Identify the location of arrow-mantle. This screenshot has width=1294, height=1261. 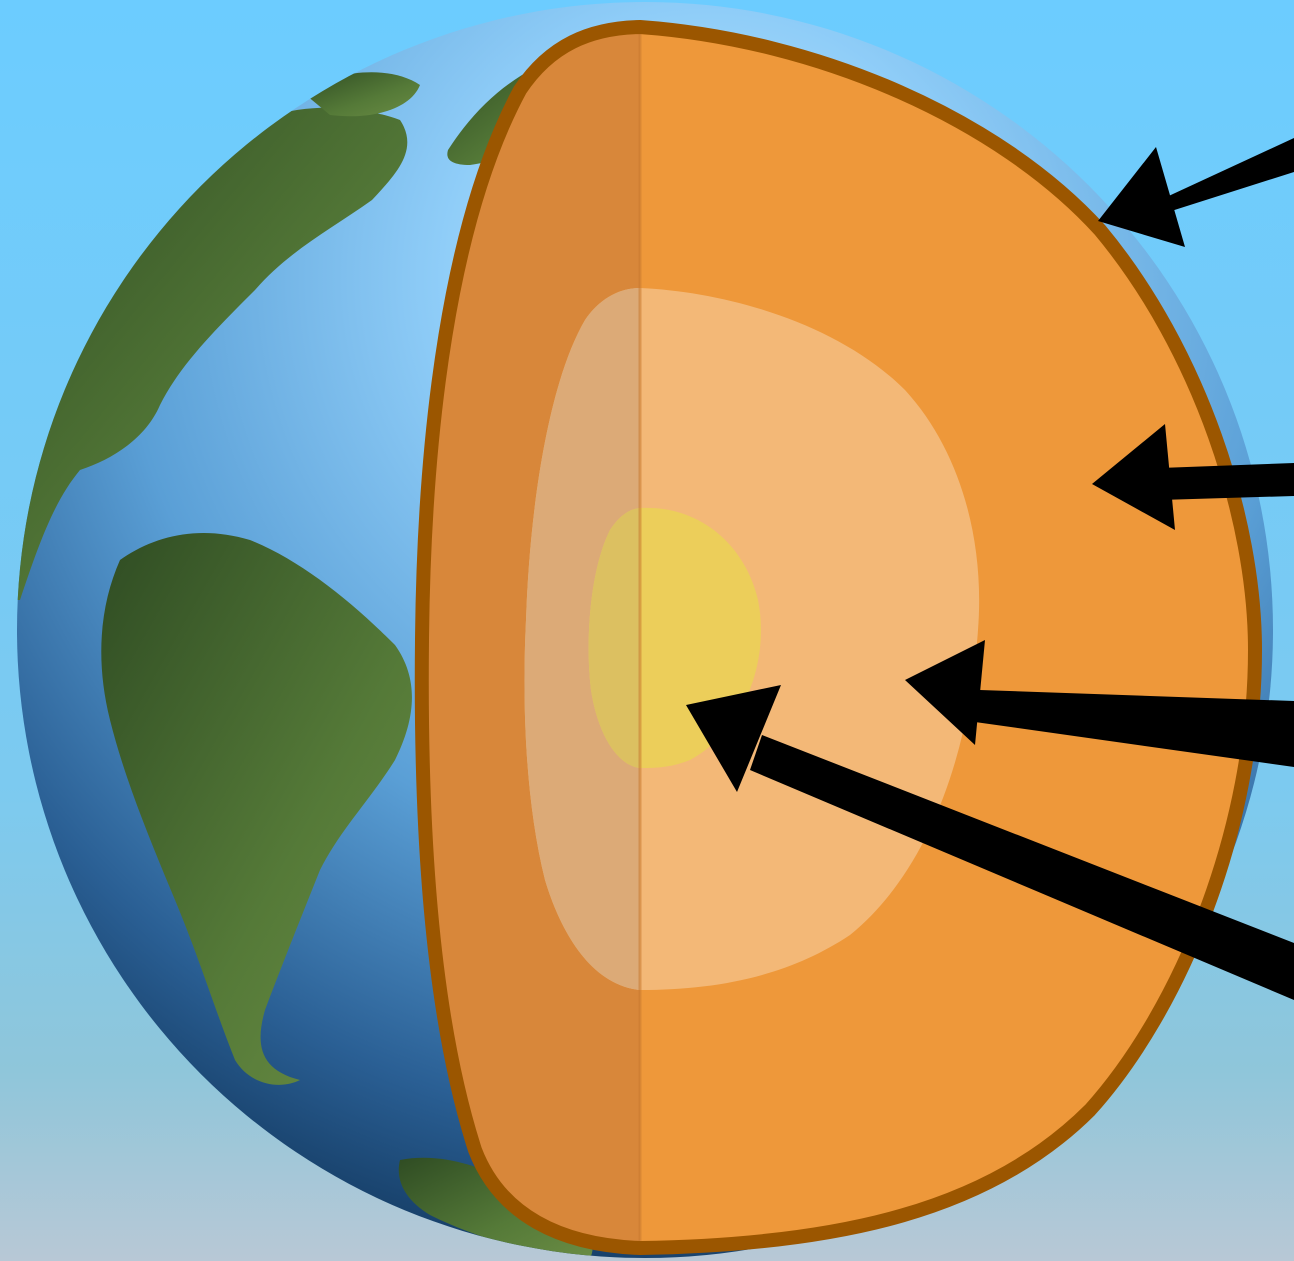
(1193, 477).